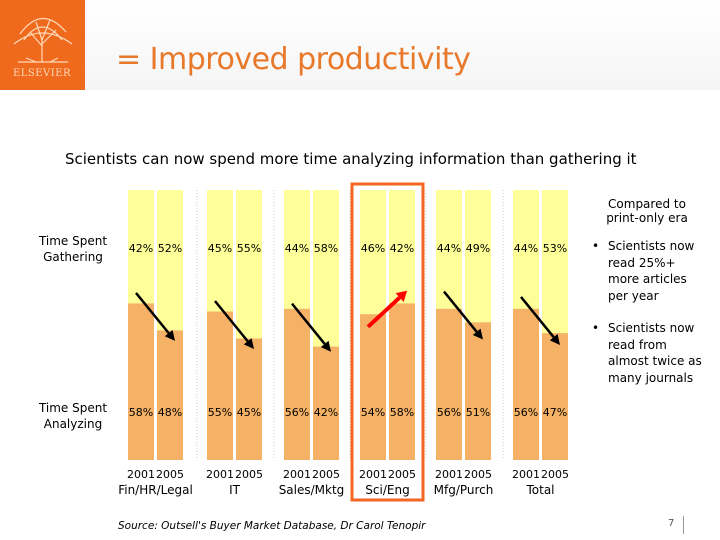 The height and width of the screenshot is (540, 720). What do you see at coordinates (170, 412) in the screenshot?
I see `analyzing-label: 48%` at bounding box center [170, 412].